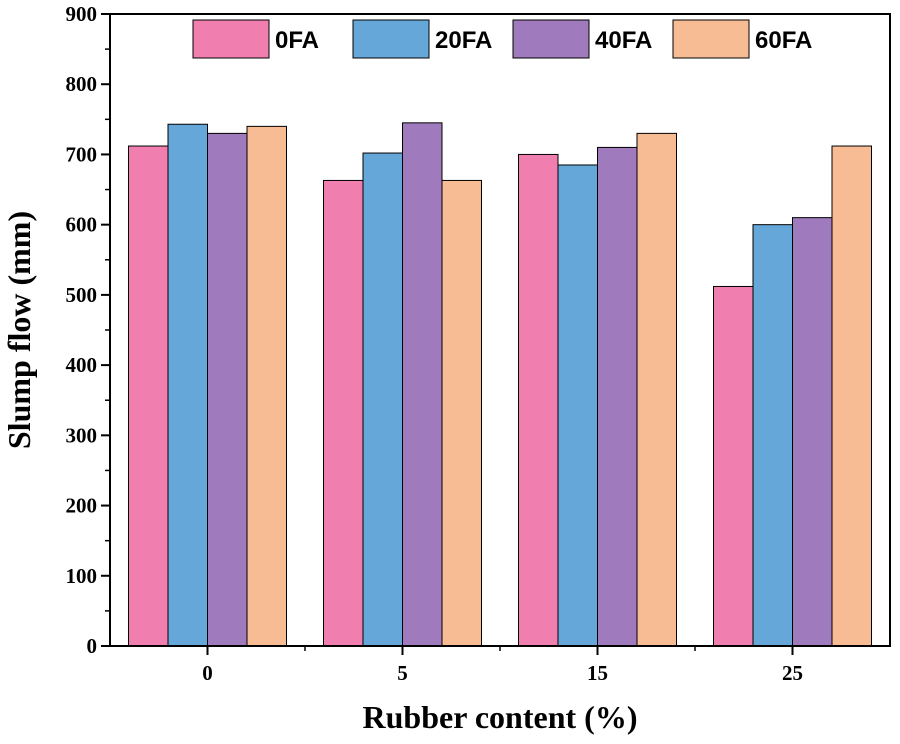 The height and width of the screenshot is (744, 900). Describe the element at coordinates (297, 40) in the screenshot. I see `legend-label-0FA: 0FA` at that location.